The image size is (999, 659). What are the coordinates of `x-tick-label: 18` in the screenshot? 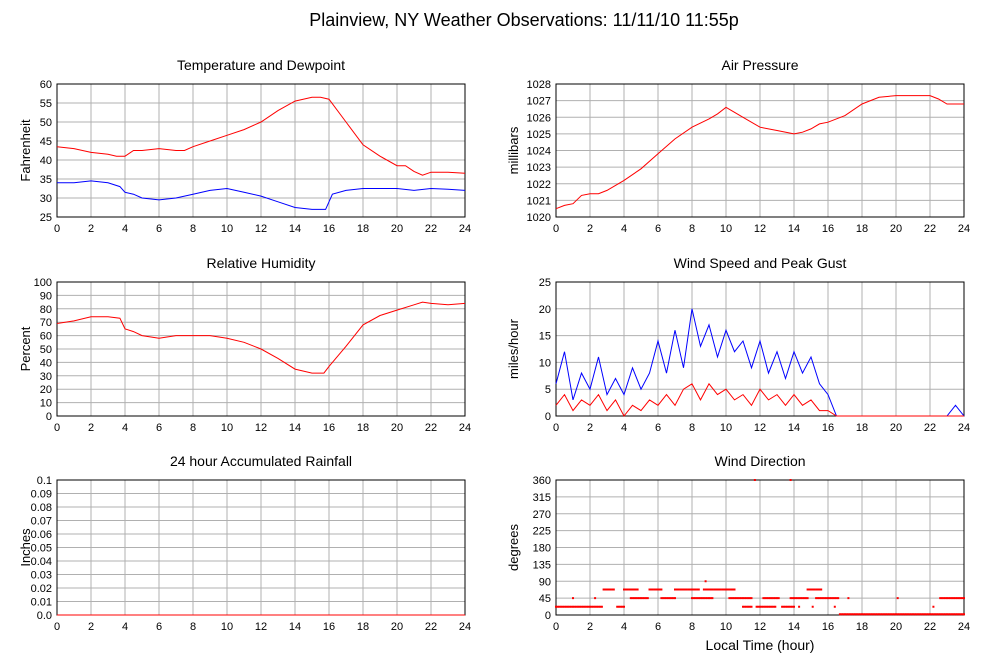 It's located at (363, 627).